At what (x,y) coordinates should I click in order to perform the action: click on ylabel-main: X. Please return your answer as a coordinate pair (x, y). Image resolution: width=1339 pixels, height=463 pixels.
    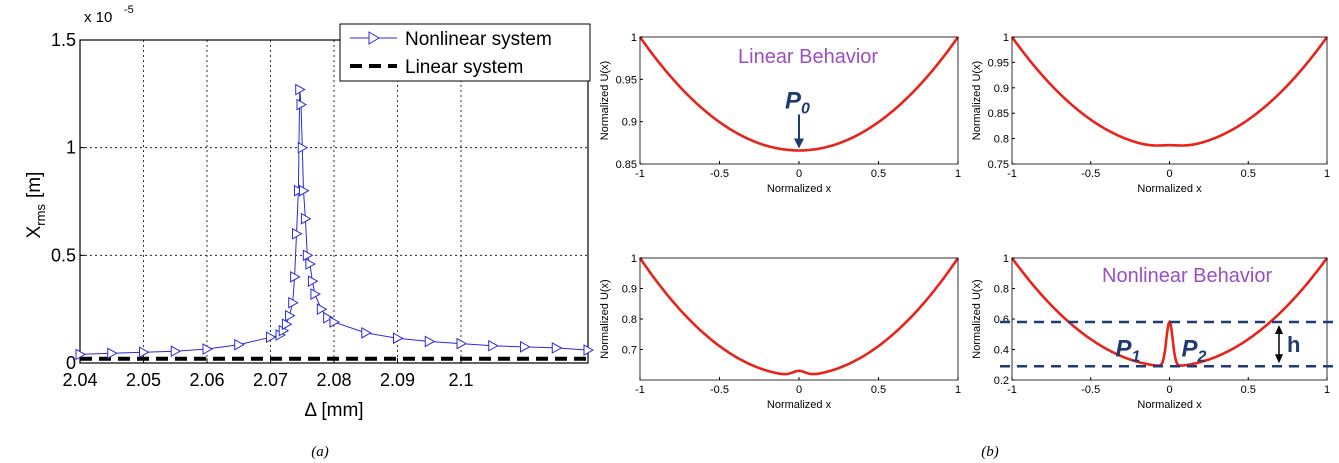
    Looking at the image, I should click on (34, 231).